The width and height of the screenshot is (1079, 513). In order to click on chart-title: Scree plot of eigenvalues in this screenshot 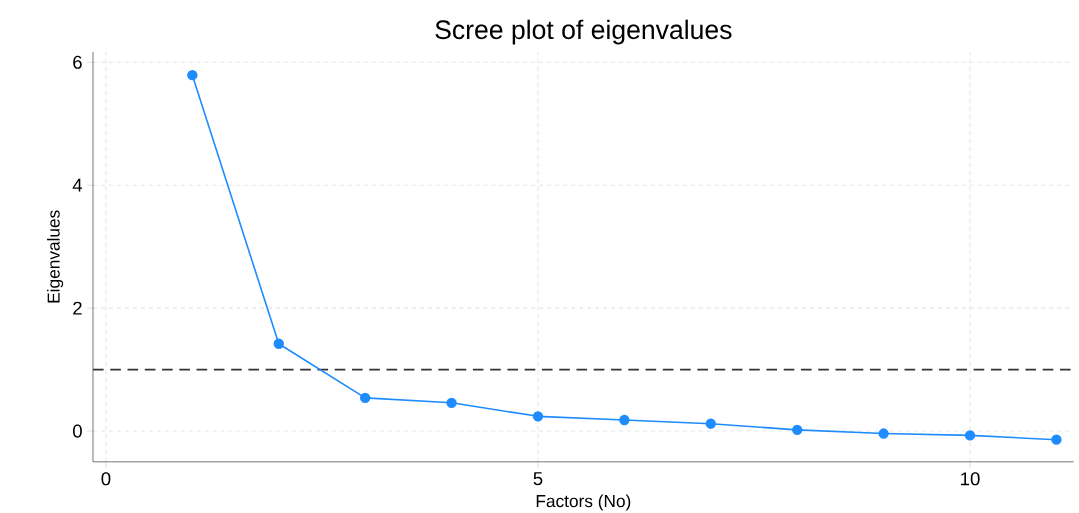, I will do `click(583, 32)`.